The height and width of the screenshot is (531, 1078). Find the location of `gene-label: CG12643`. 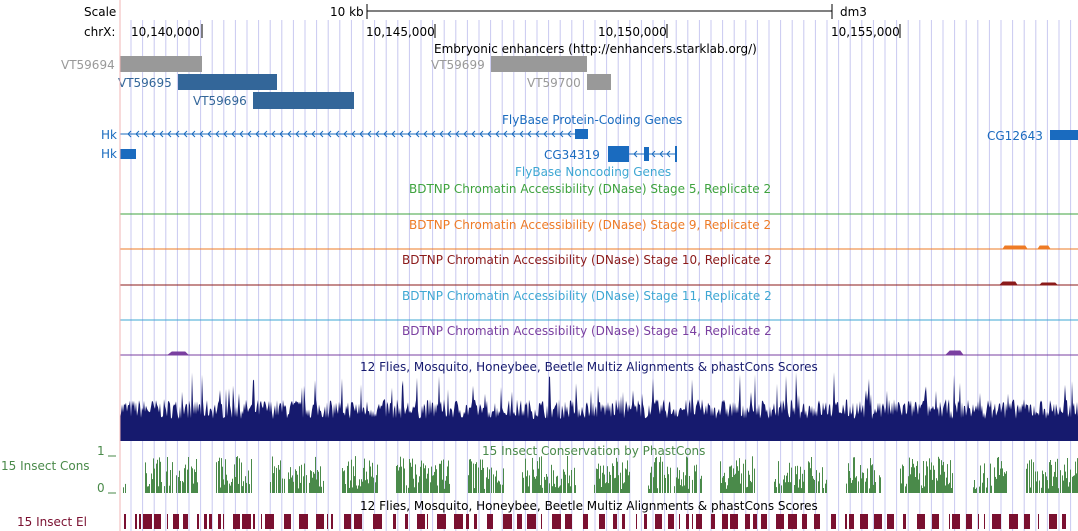

gene-label: CG12643 is located at coordinates (1015, 136).